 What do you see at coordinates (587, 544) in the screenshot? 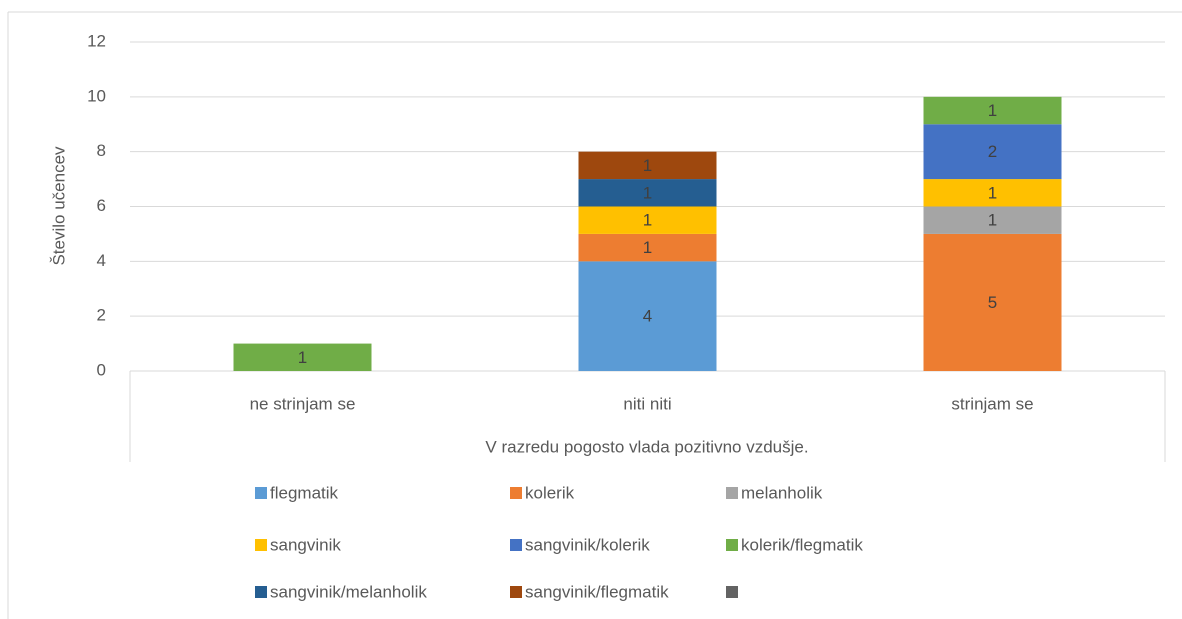
I see `legend-label: sangvinik/kolerik` at bounding box center [587, 544].